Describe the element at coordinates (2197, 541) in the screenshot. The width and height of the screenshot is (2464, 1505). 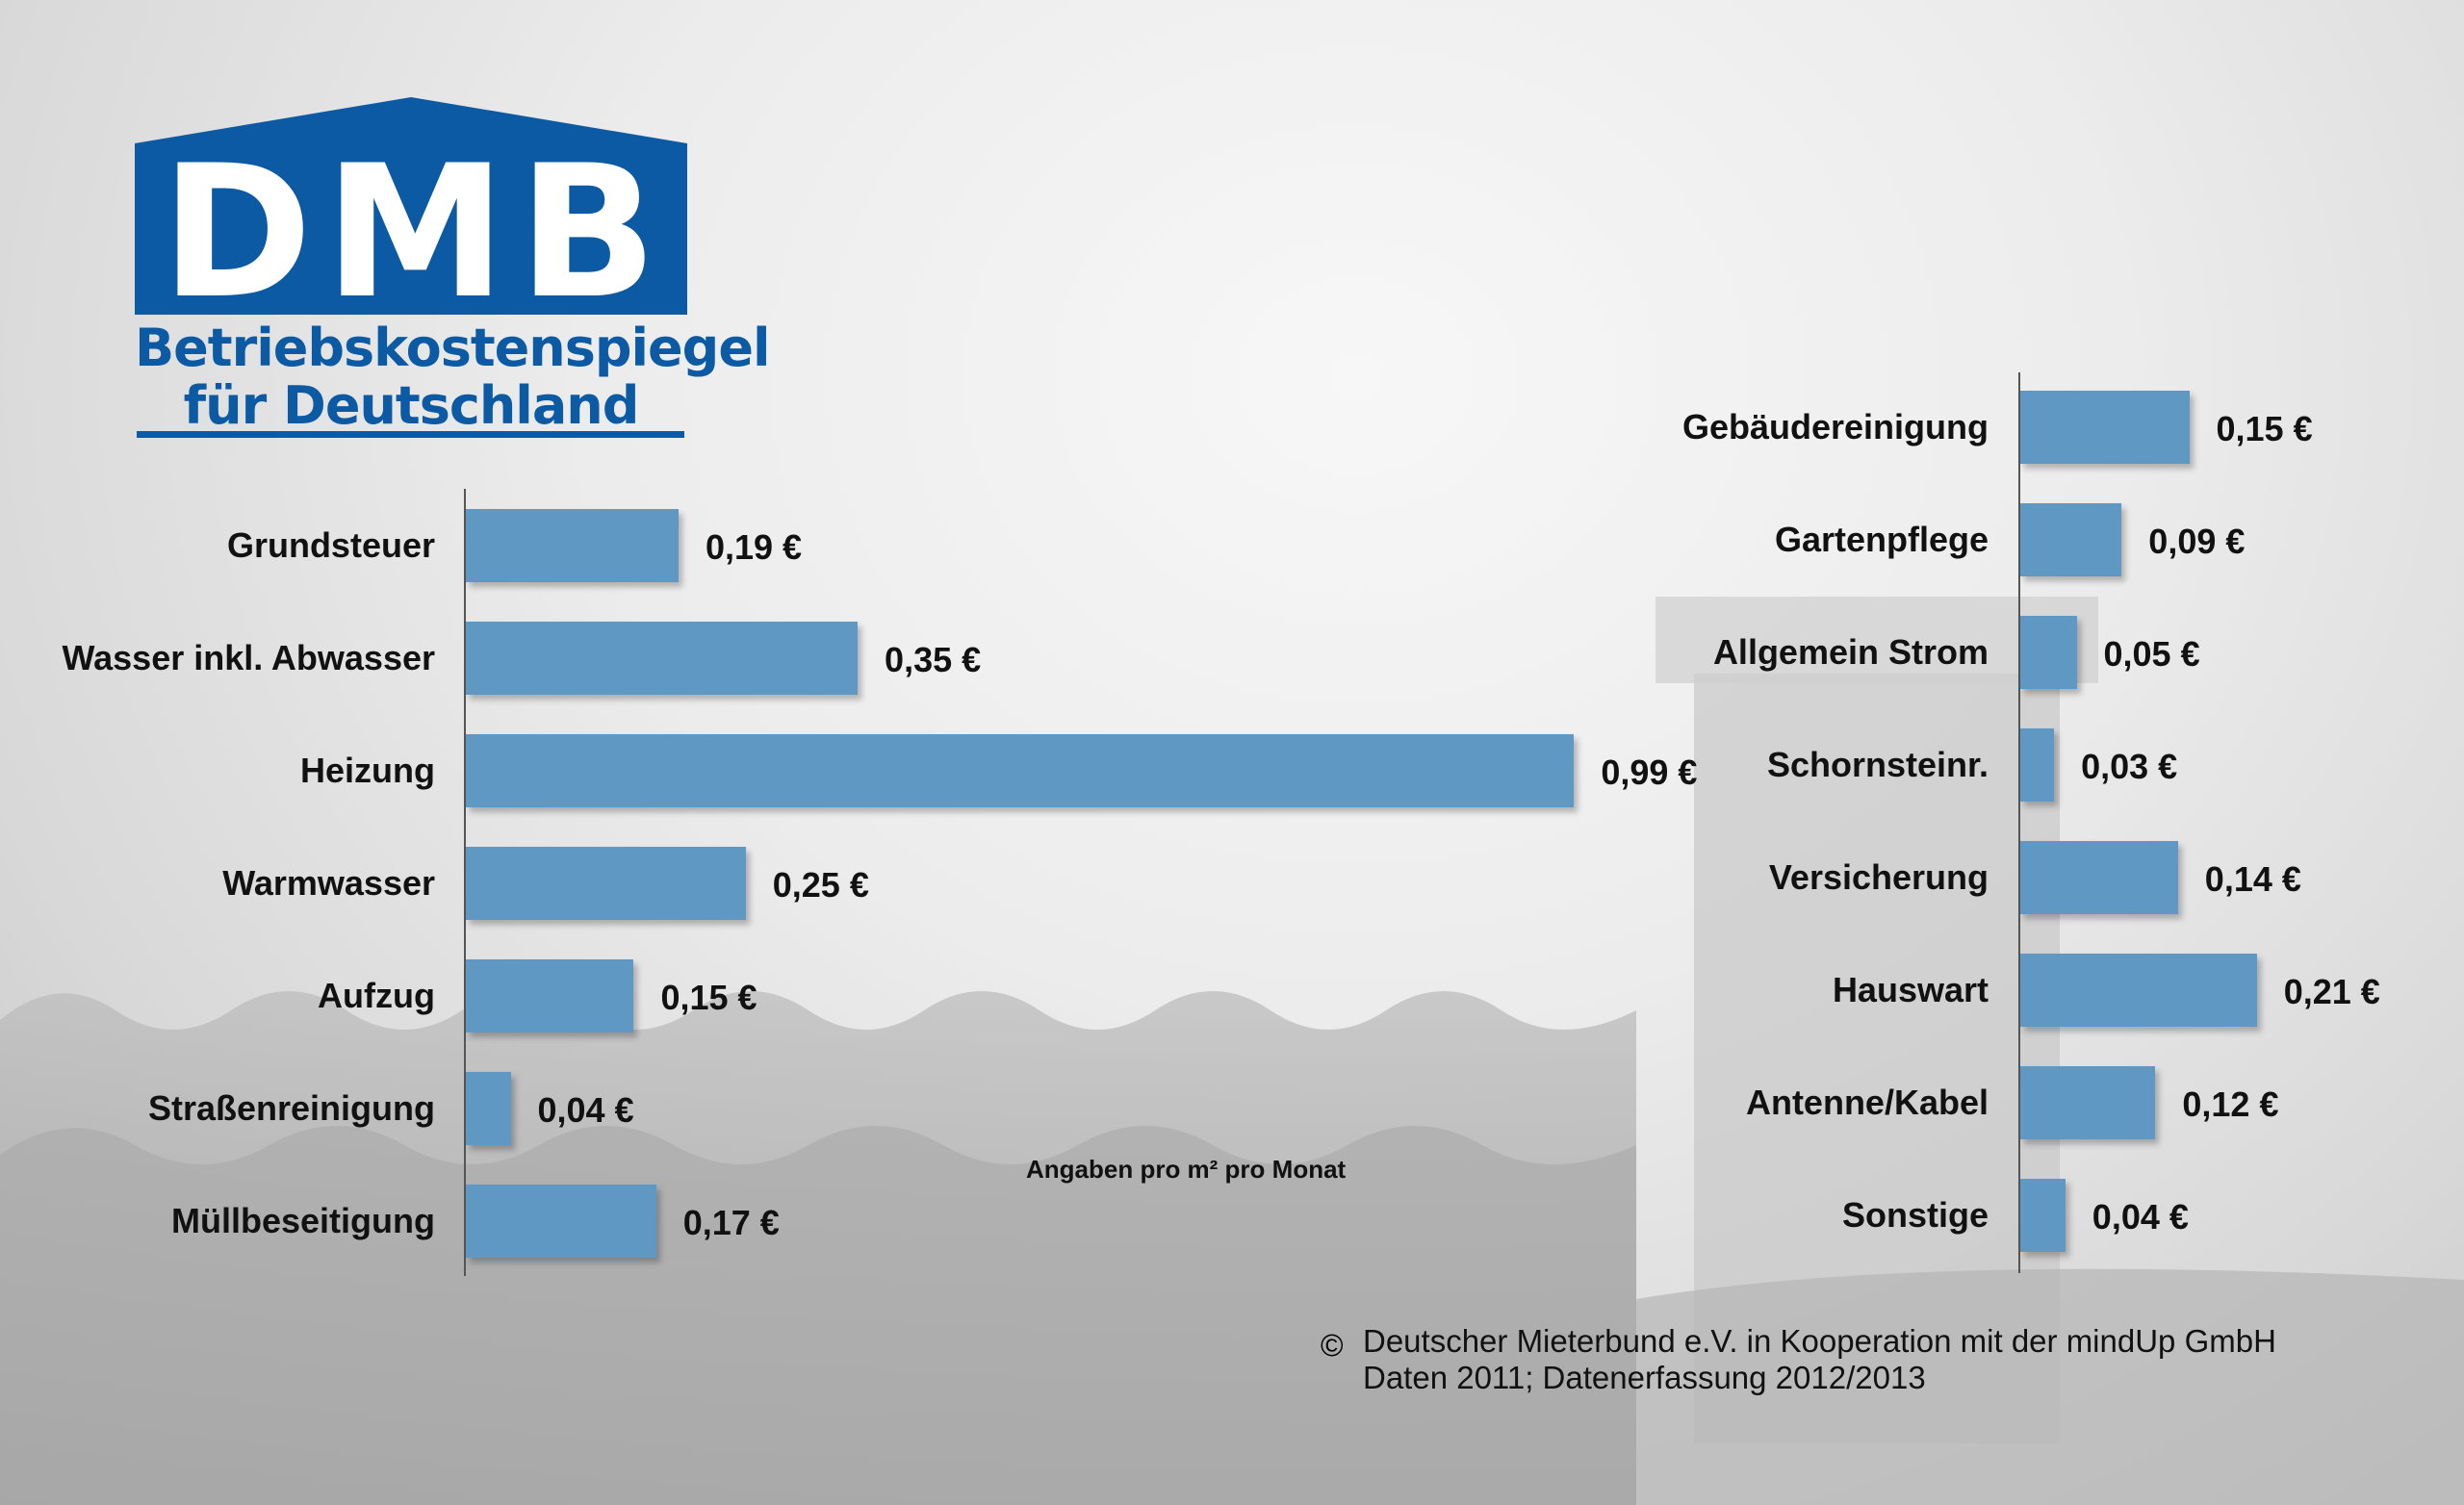
I see `right-value-label: 0,09 €` at that location.